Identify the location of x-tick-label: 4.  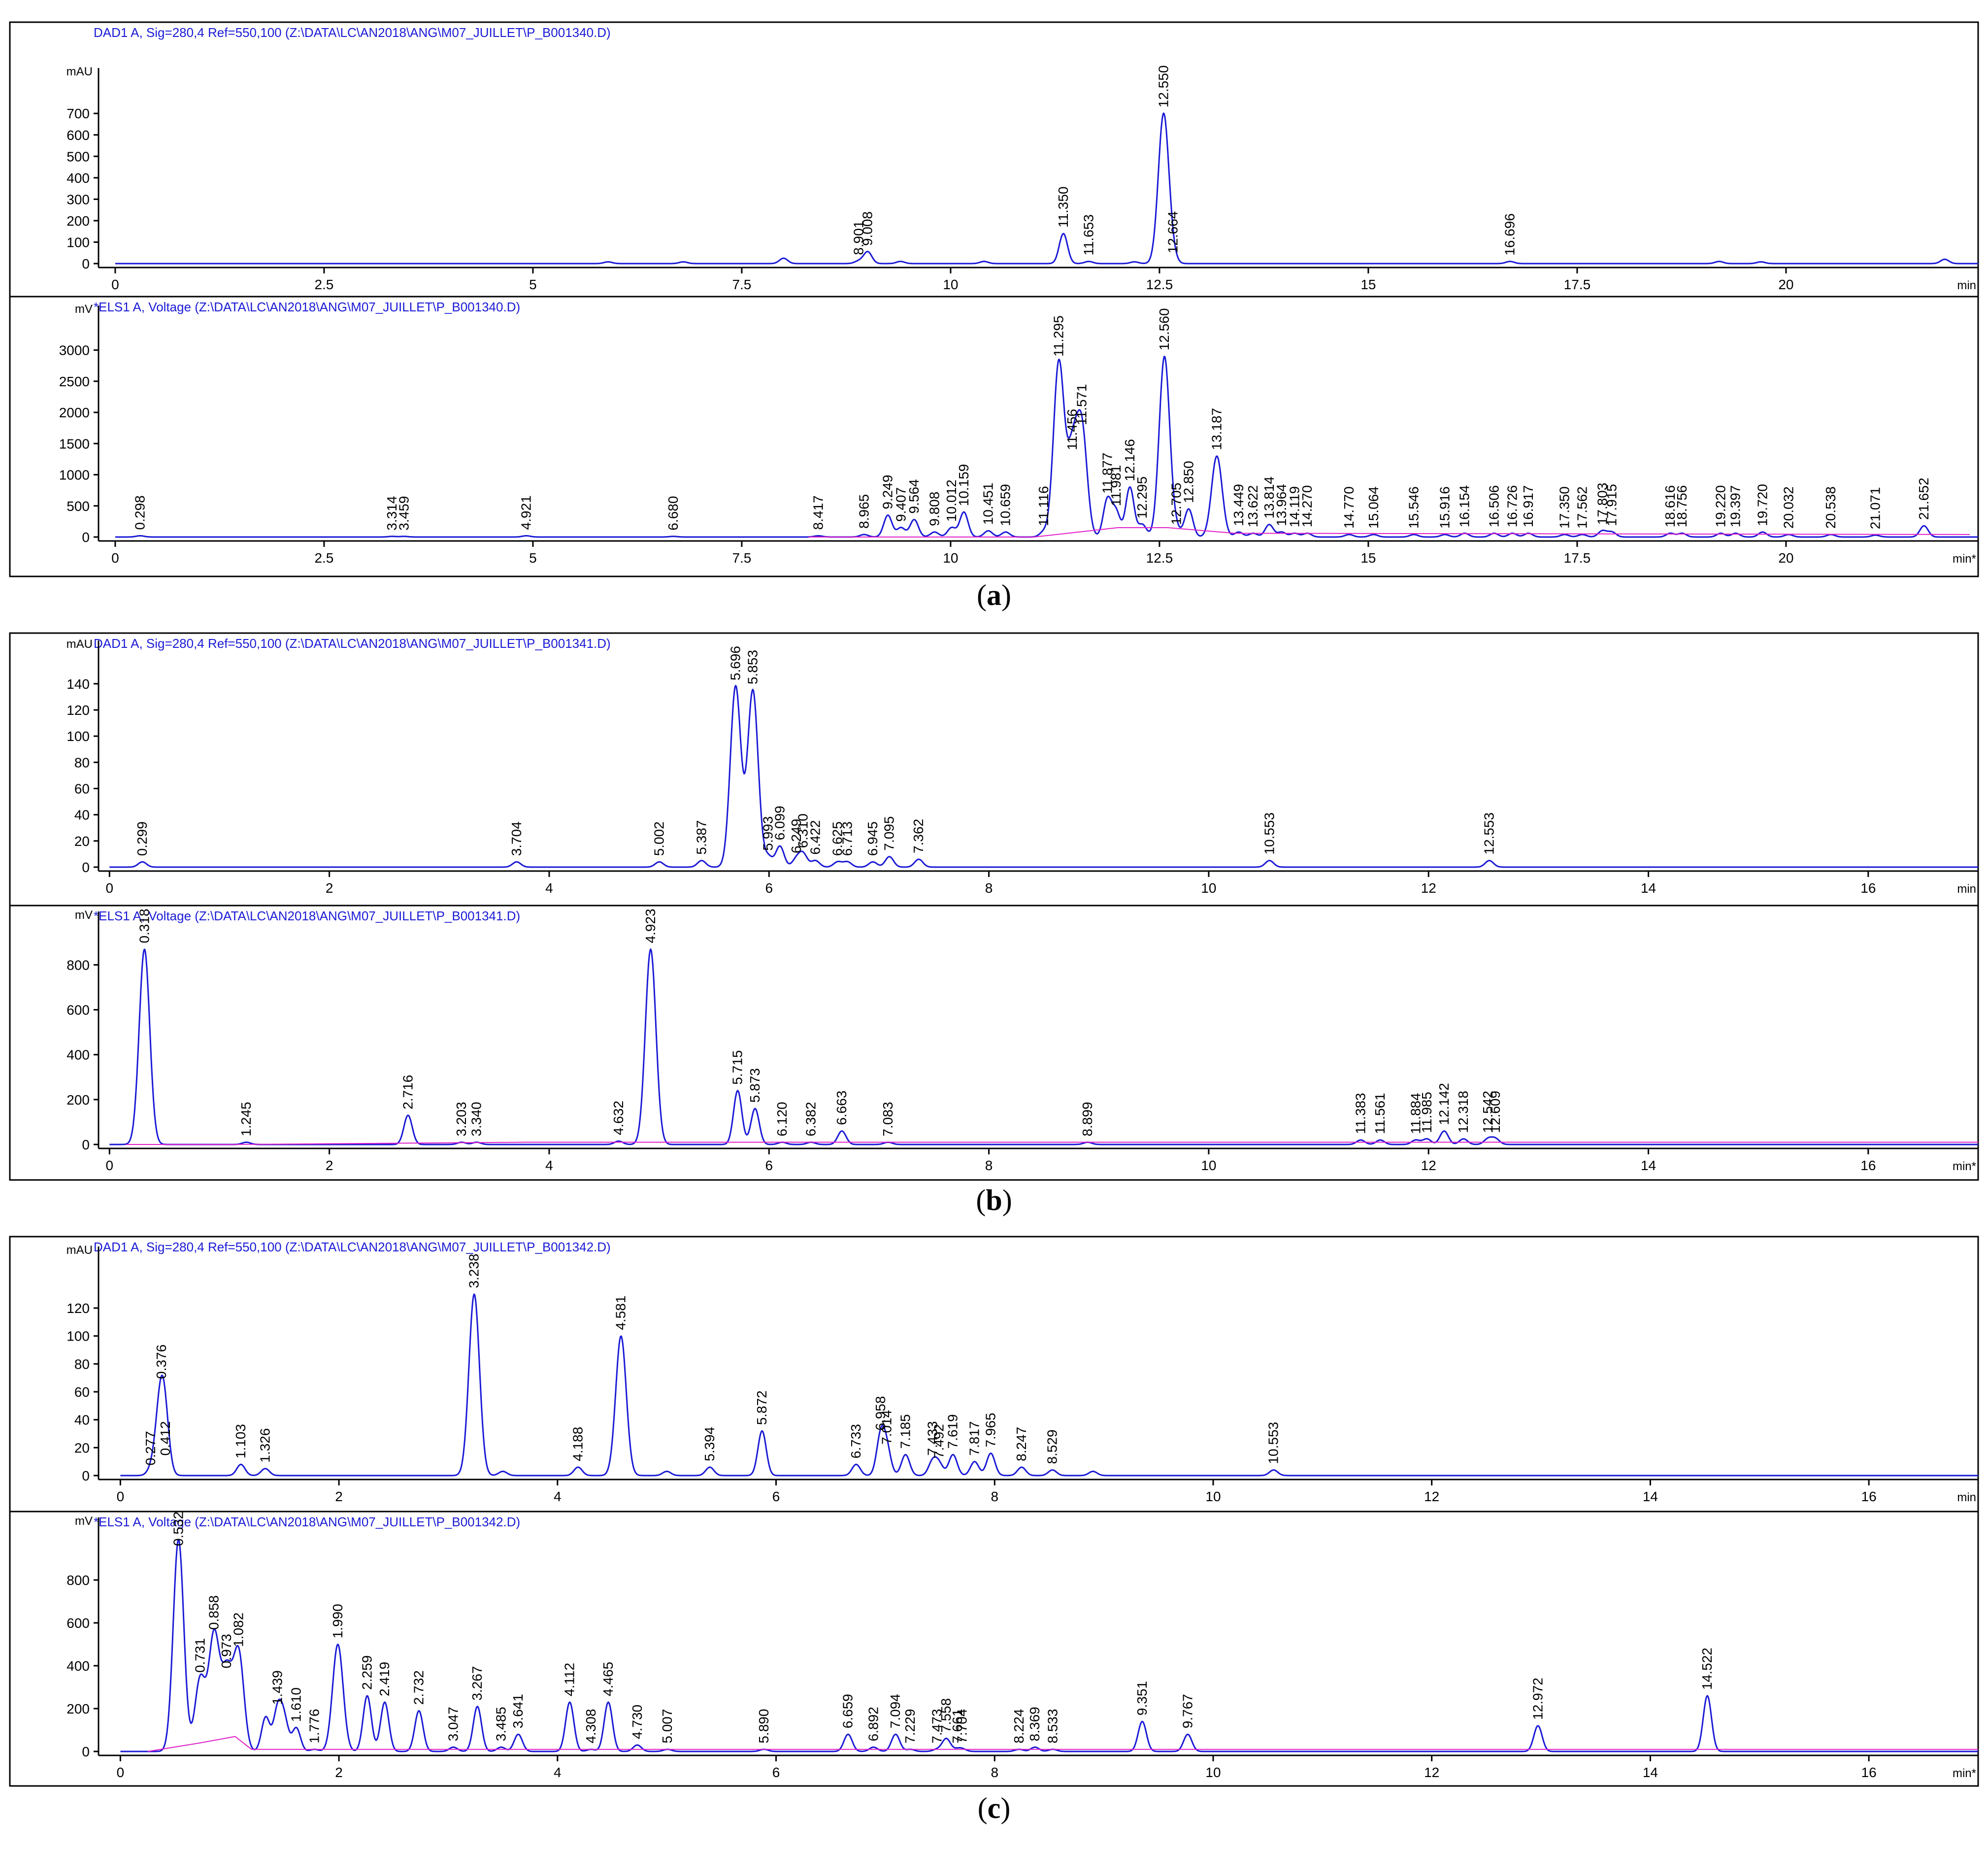
(549, 1165).